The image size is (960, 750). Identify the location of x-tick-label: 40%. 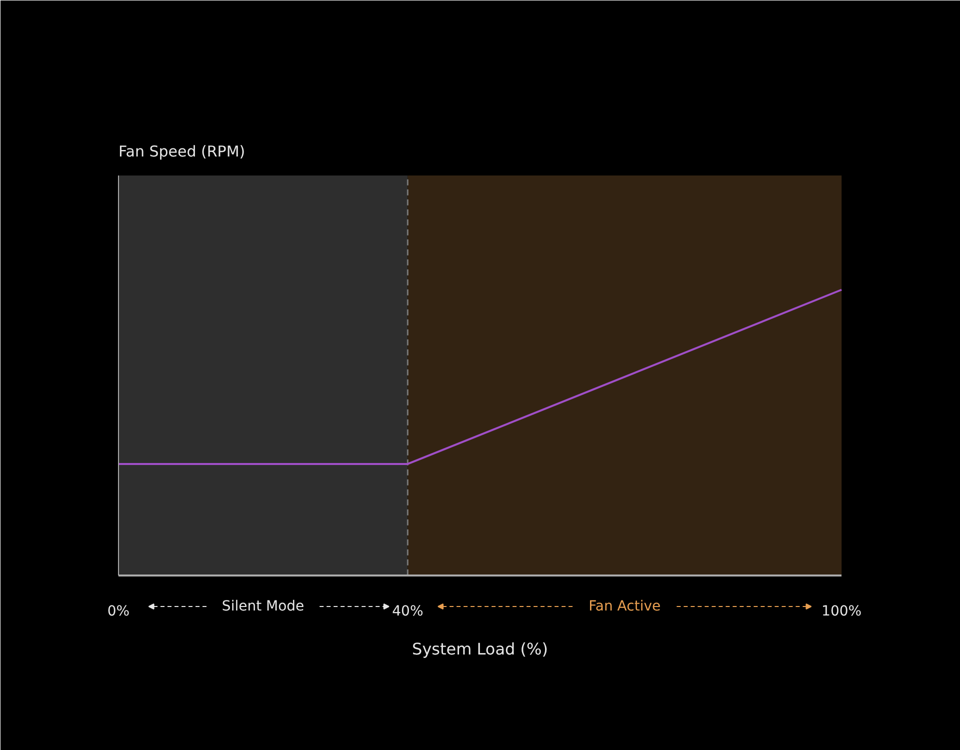
(408, 611).